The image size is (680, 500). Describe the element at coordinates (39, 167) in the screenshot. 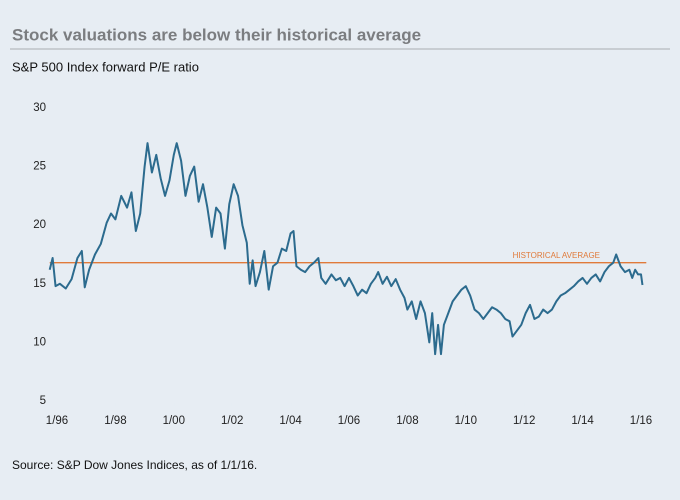

I see `y-tick-label: 25` at that location.